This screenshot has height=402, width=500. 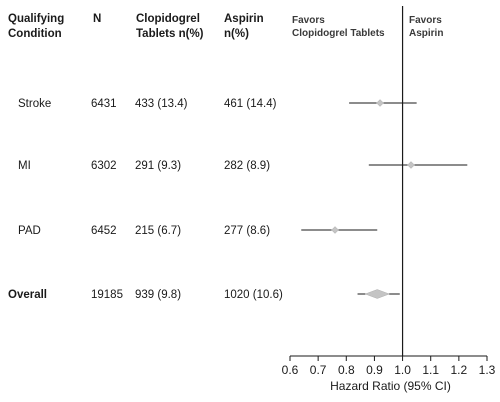 What do you see at coordinates (338, 27) in the screenshot?
I see `favors-clopidogrel-label: Favors Clopidogrel Tablets` at bounding box center [338, 27].